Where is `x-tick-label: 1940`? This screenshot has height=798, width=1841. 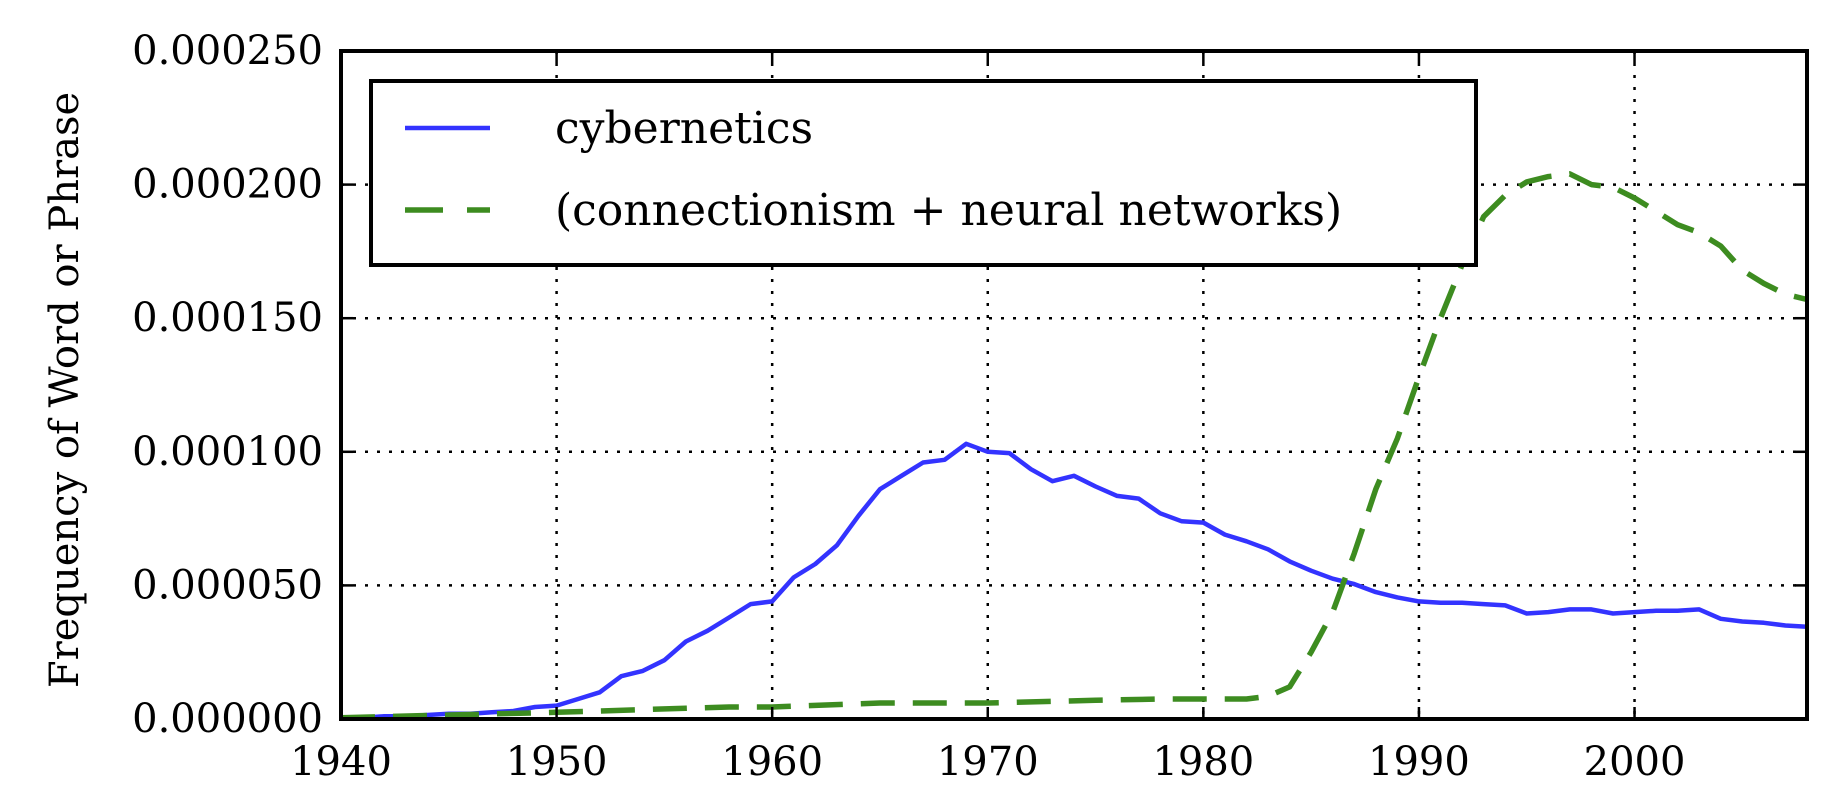
x-tick-label: 1940 is located at coordinates (341, 762).